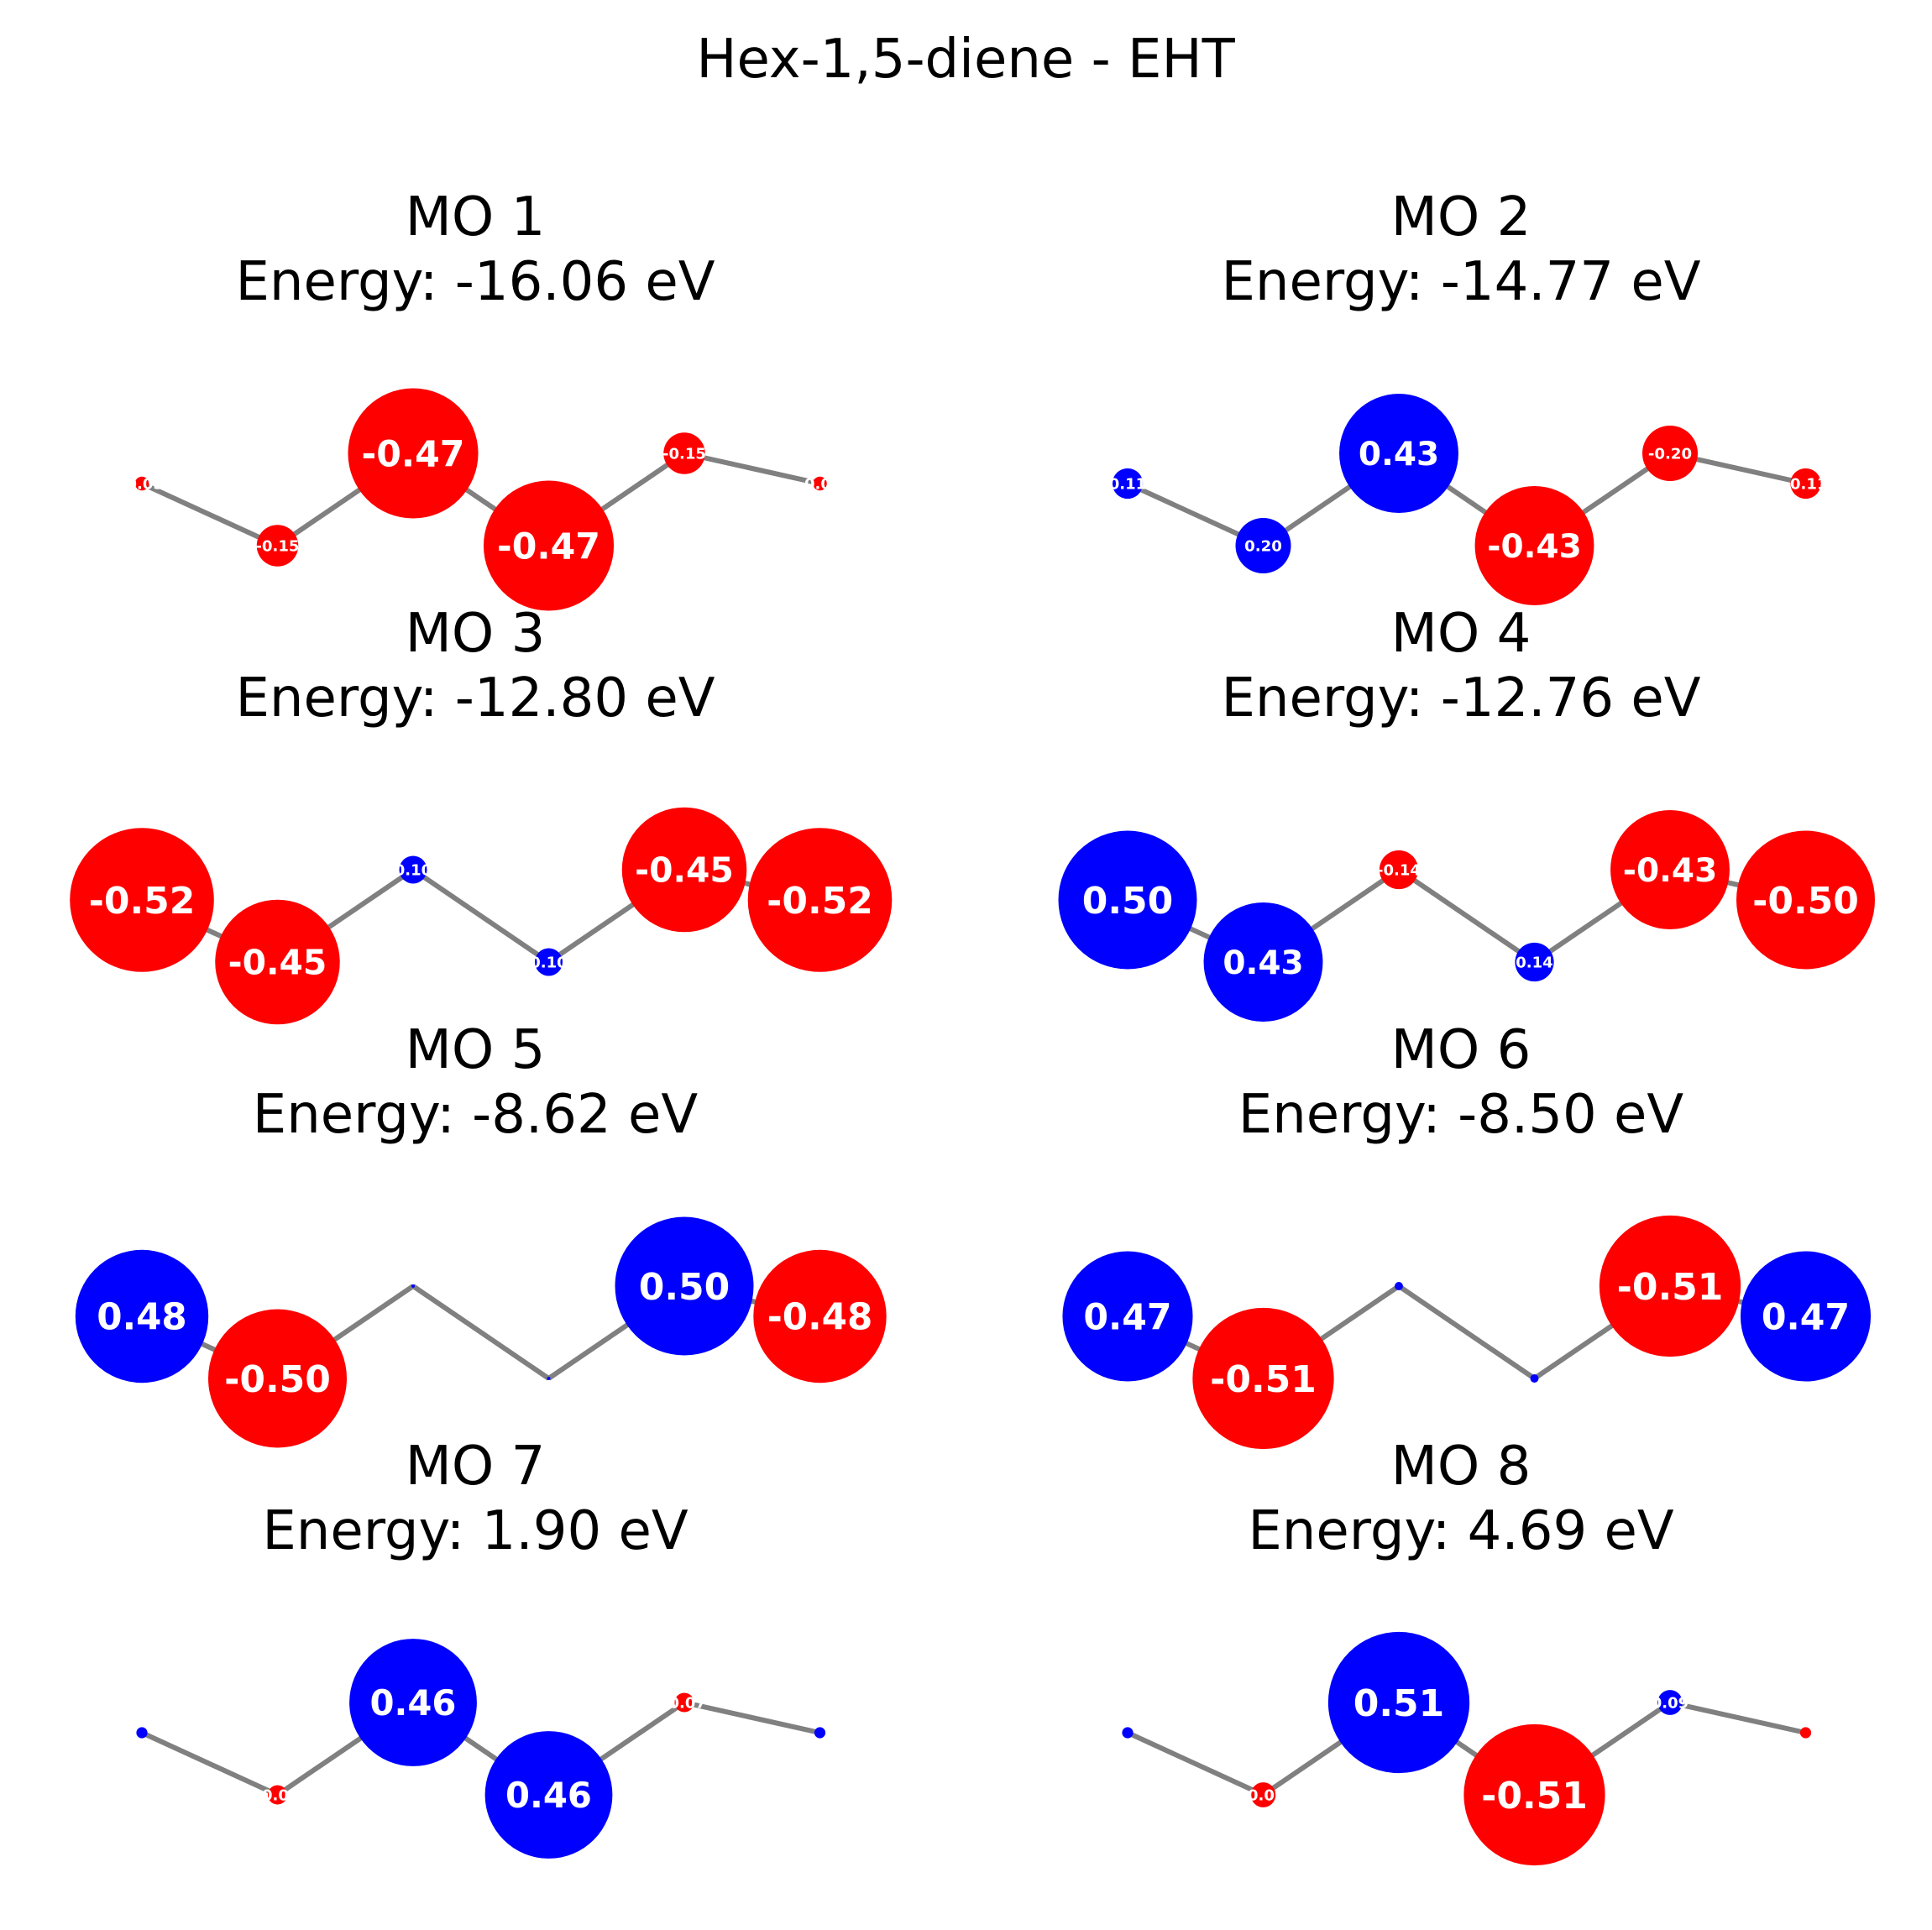  I want to click on orbital-energy: Energy: -12.76 eV, so click(1461, 699).